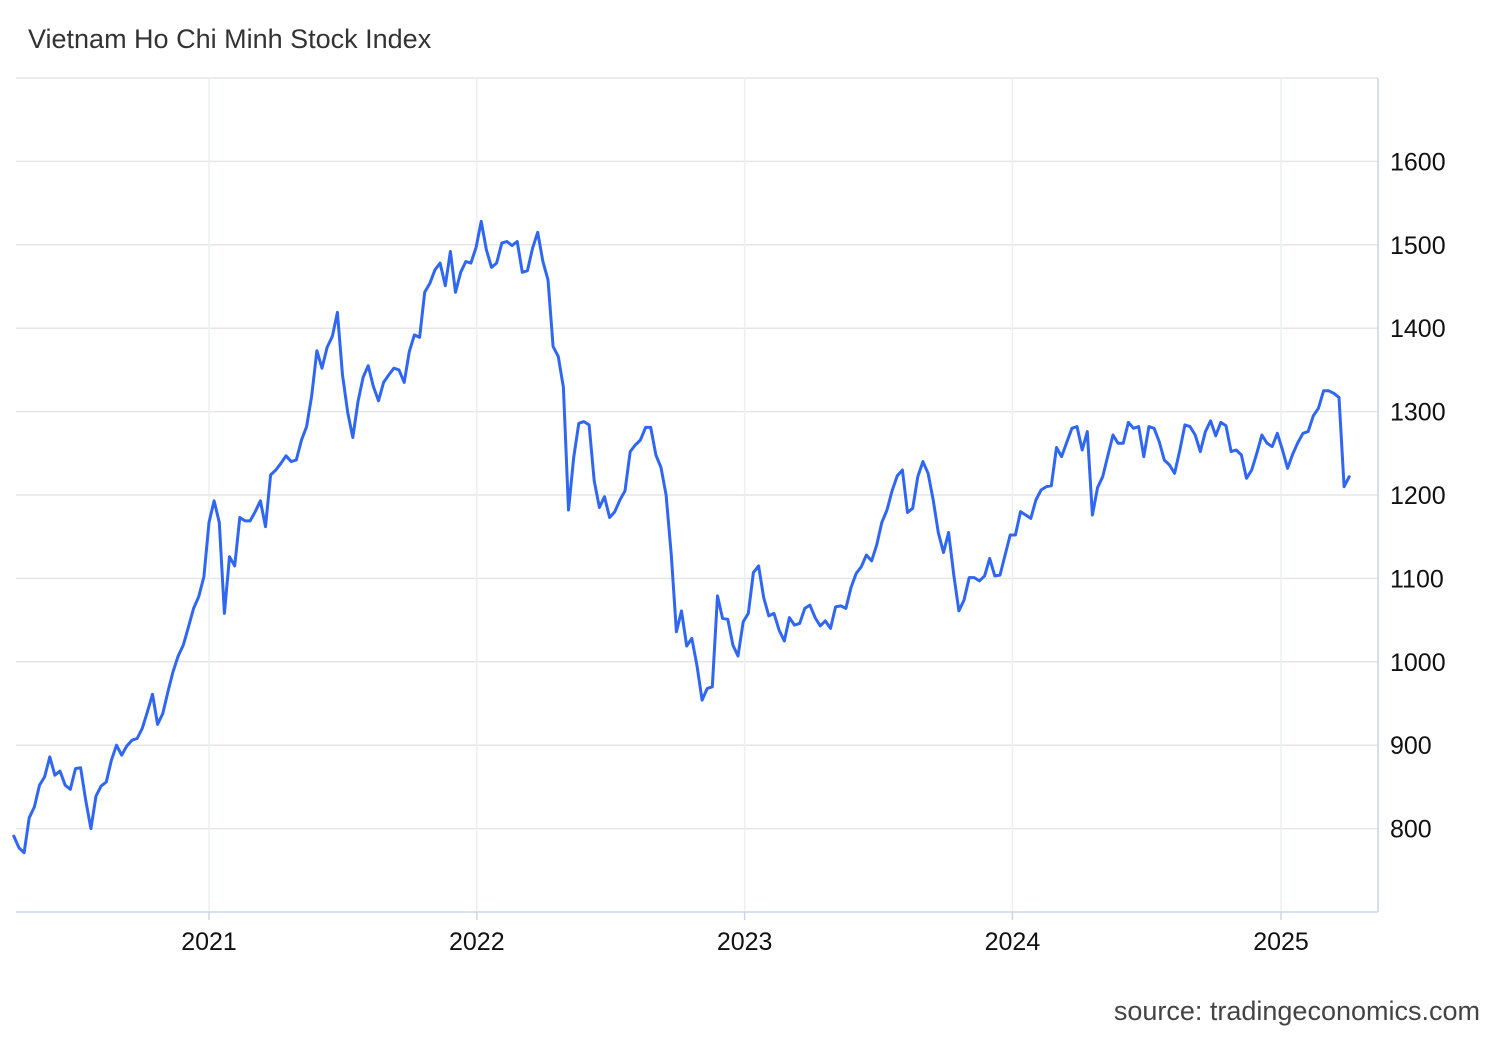  I want to click on y-tick-label: 1200, so click(1418, 496).